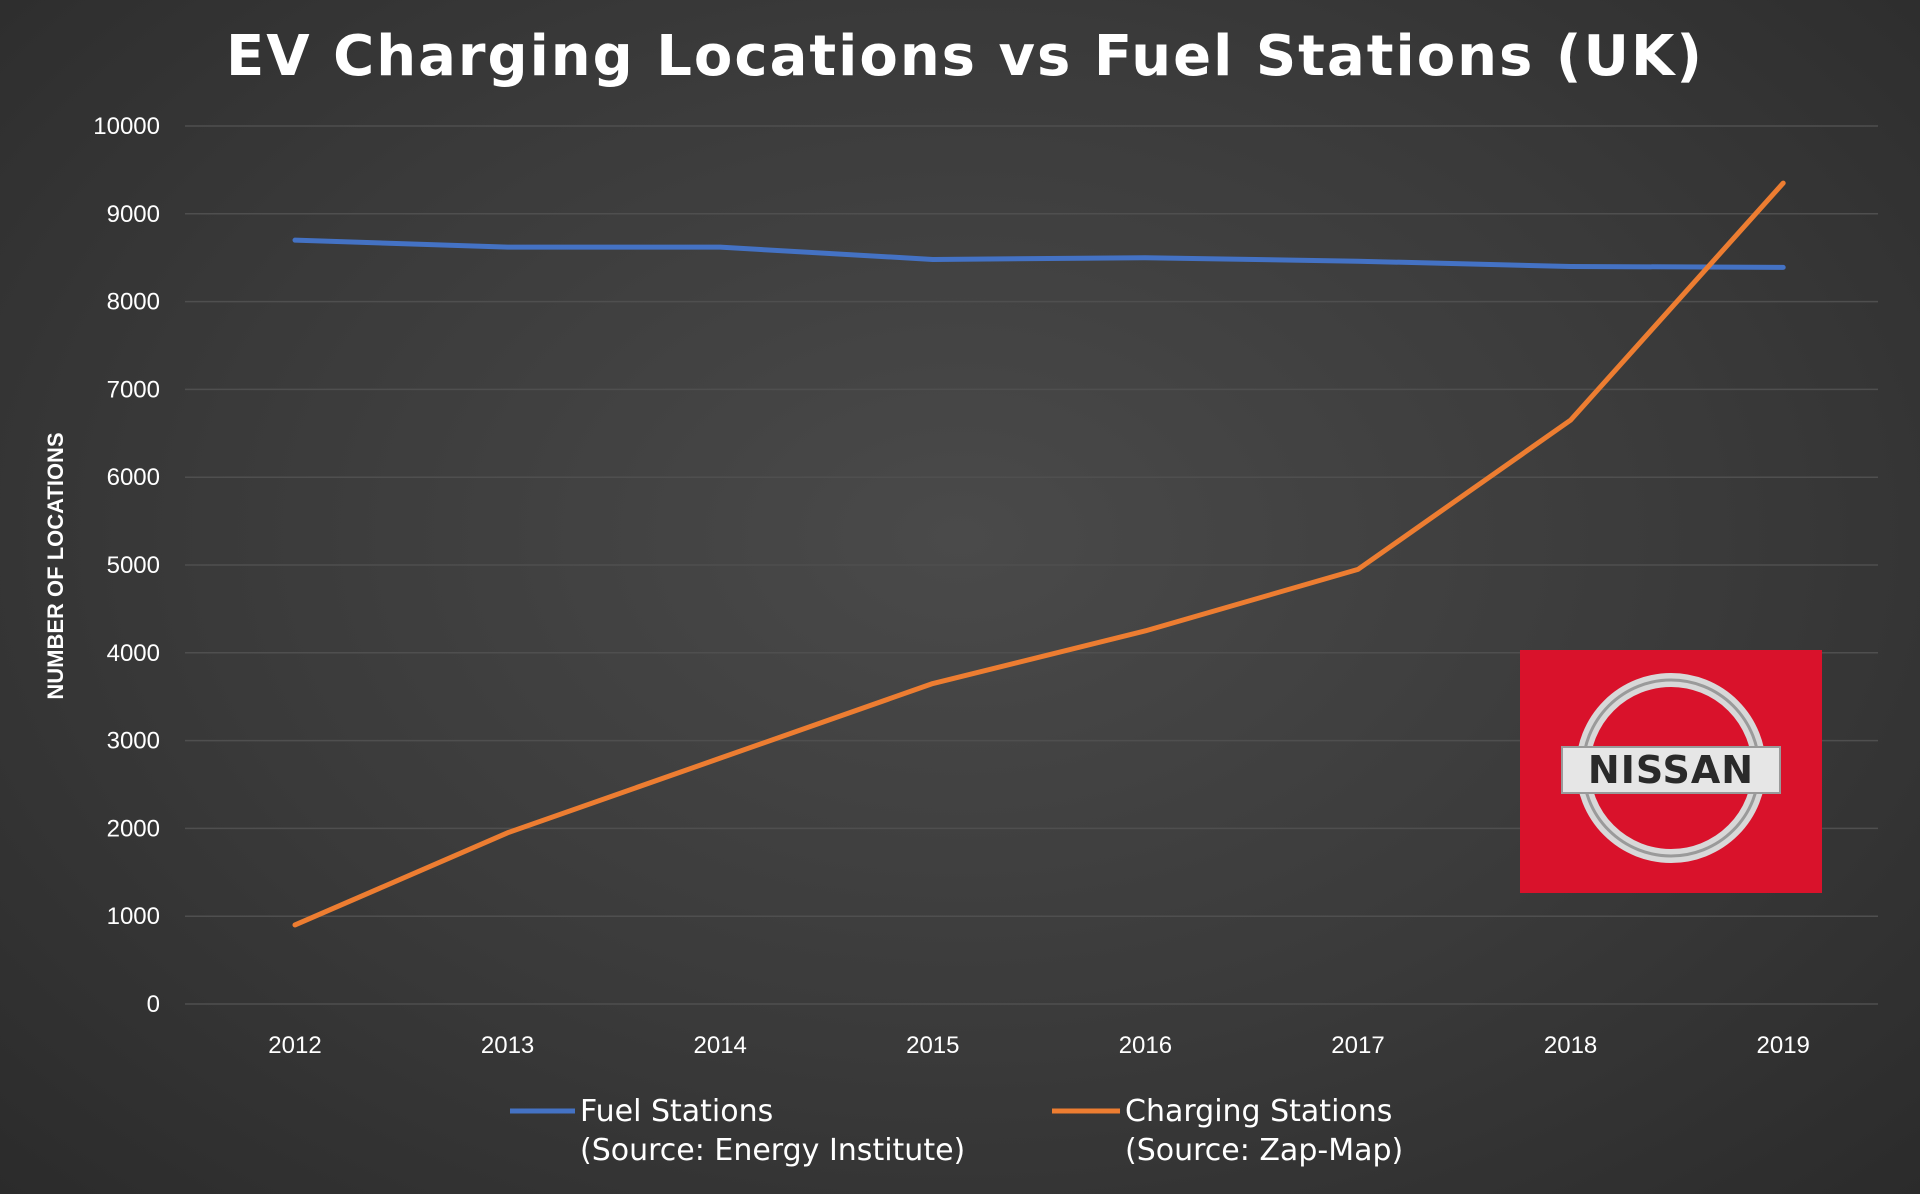 The width and height of the screenshot is (1920, 1194). What do you see at coordinates (1258, 1111) in the screenshot?
I see `legend-charging-label: Charging Stations` at bounding box center [1258, 1111].